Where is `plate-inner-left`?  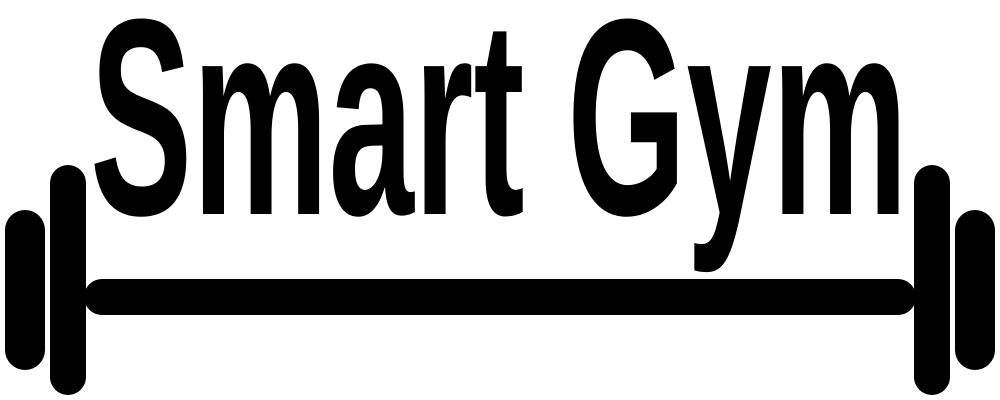
plate-inner-left is located at coordinates (68, 280).